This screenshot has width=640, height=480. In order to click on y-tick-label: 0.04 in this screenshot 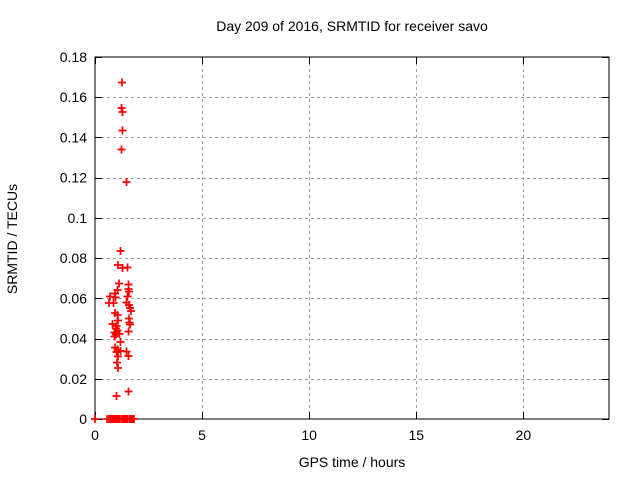, I will do `click(73, 339)`.